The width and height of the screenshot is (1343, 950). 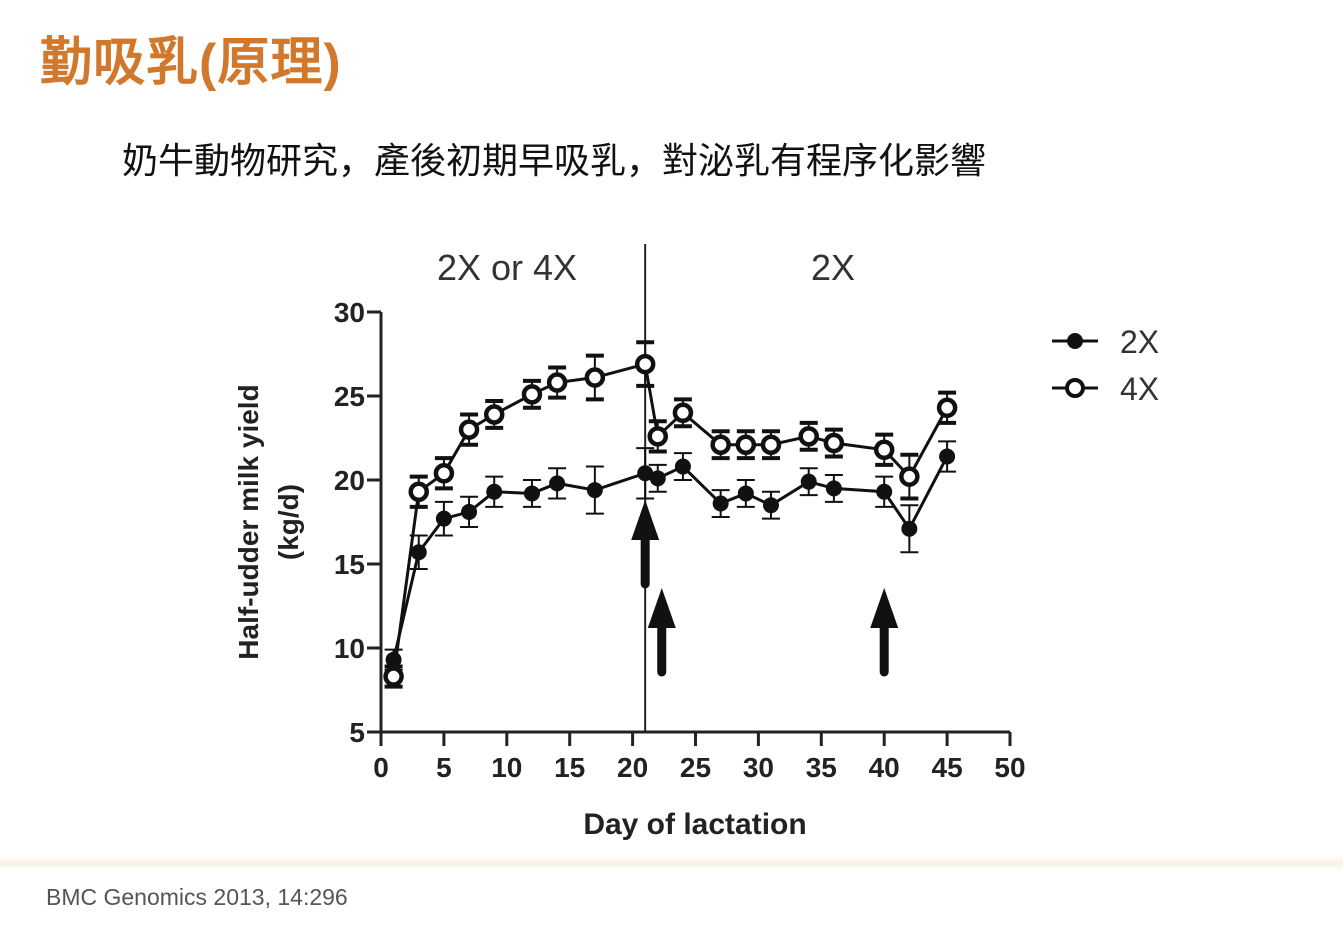 I want to click on slide-title: 勤吸乳(原理), so click(x=191, y=63).